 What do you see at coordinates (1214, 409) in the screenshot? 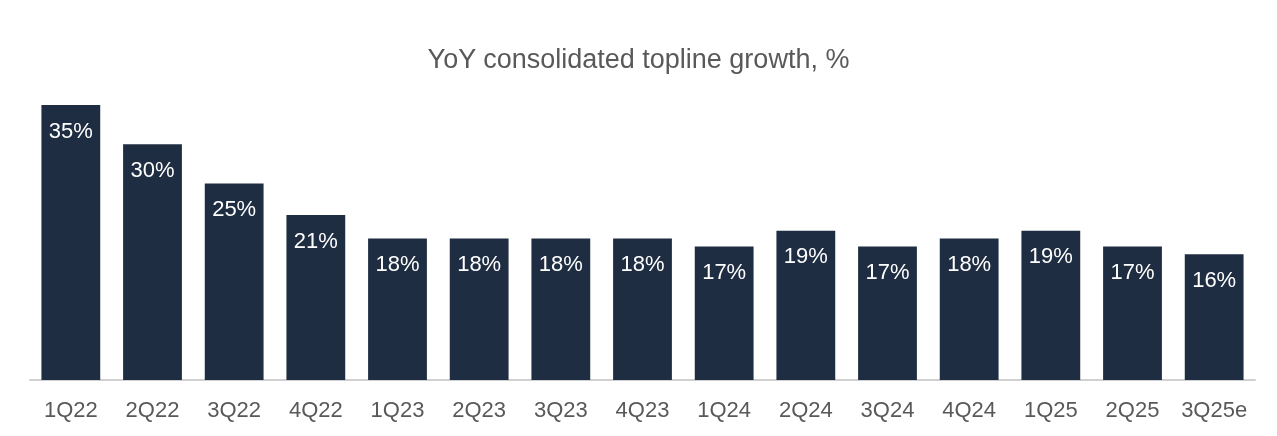
I see `x-tick-label: 3Q25e` at bounding box center [1214, 409].